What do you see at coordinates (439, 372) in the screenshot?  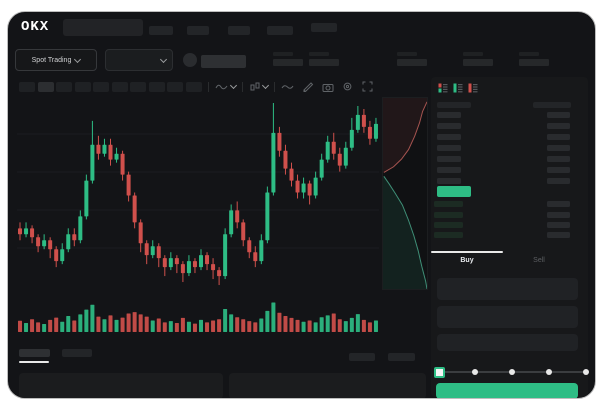 I see `slider-handle` at bounding box center [439, 372].